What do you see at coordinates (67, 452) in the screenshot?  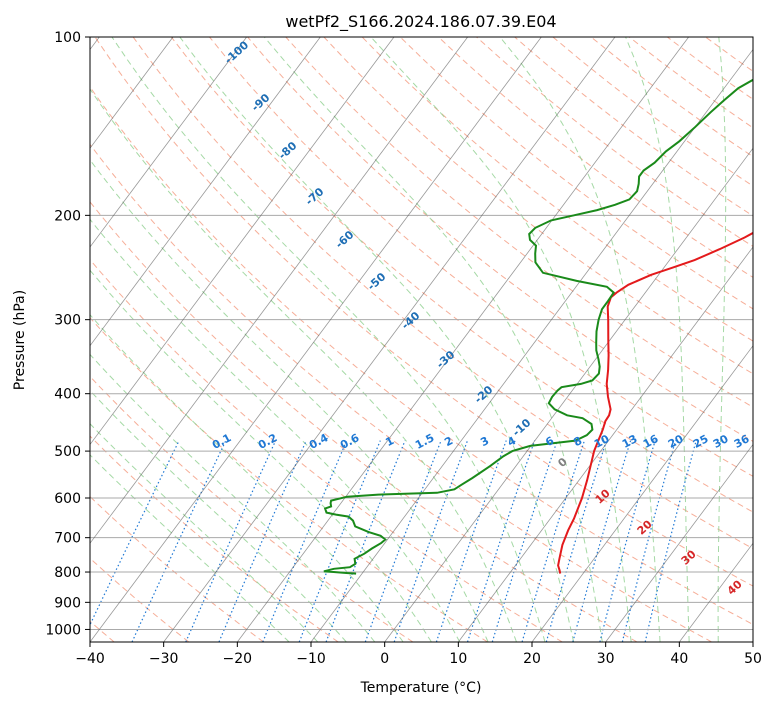 I see `y-tick-label: 500` at bounding box center [67, 452].